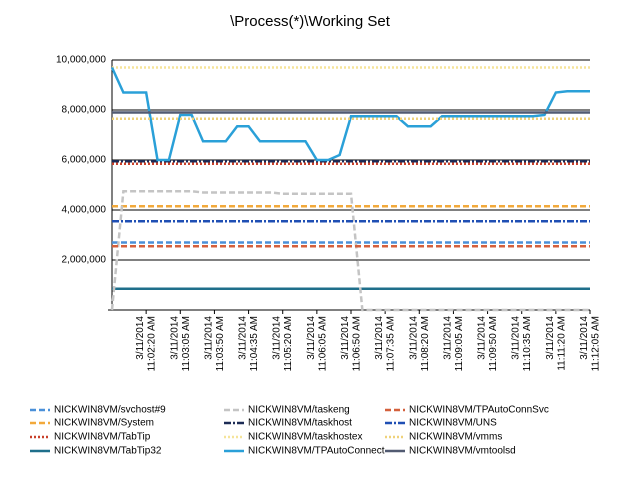  Describe the element at coordinates (462, 451) in the screenshot. I see `legend-label: NICKWIN8VM/vmtoolsd` at that location.